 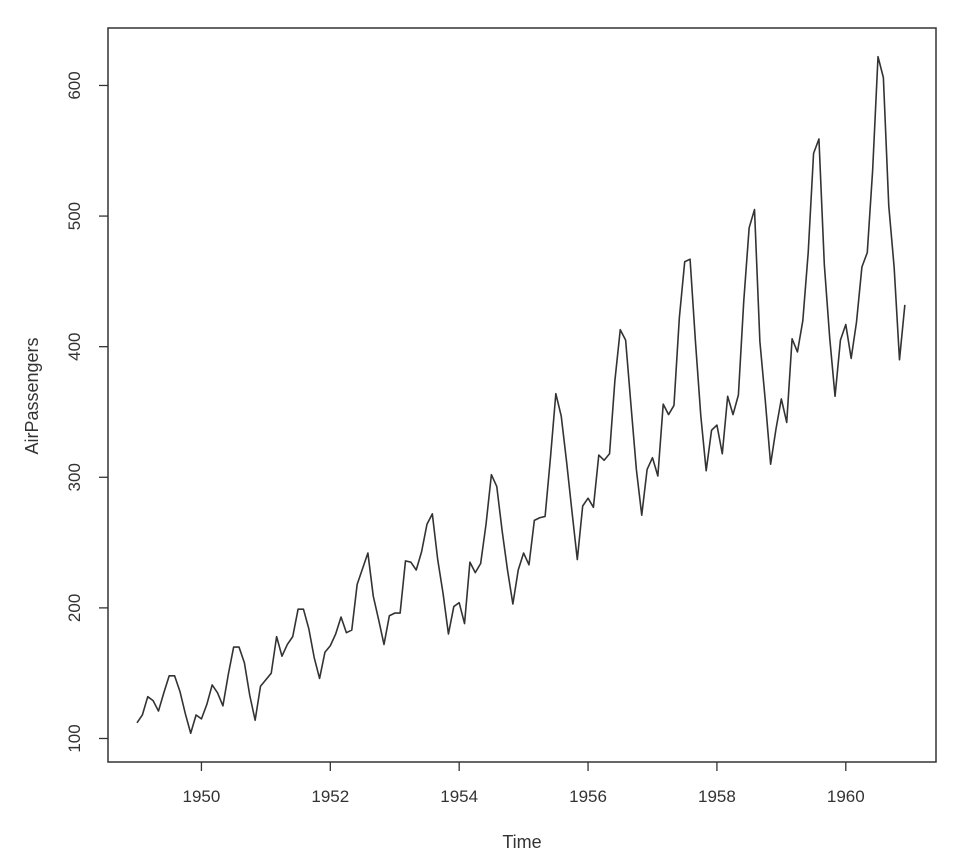 I want to click on y-tick-label: 100, so click(x=74, y=738).